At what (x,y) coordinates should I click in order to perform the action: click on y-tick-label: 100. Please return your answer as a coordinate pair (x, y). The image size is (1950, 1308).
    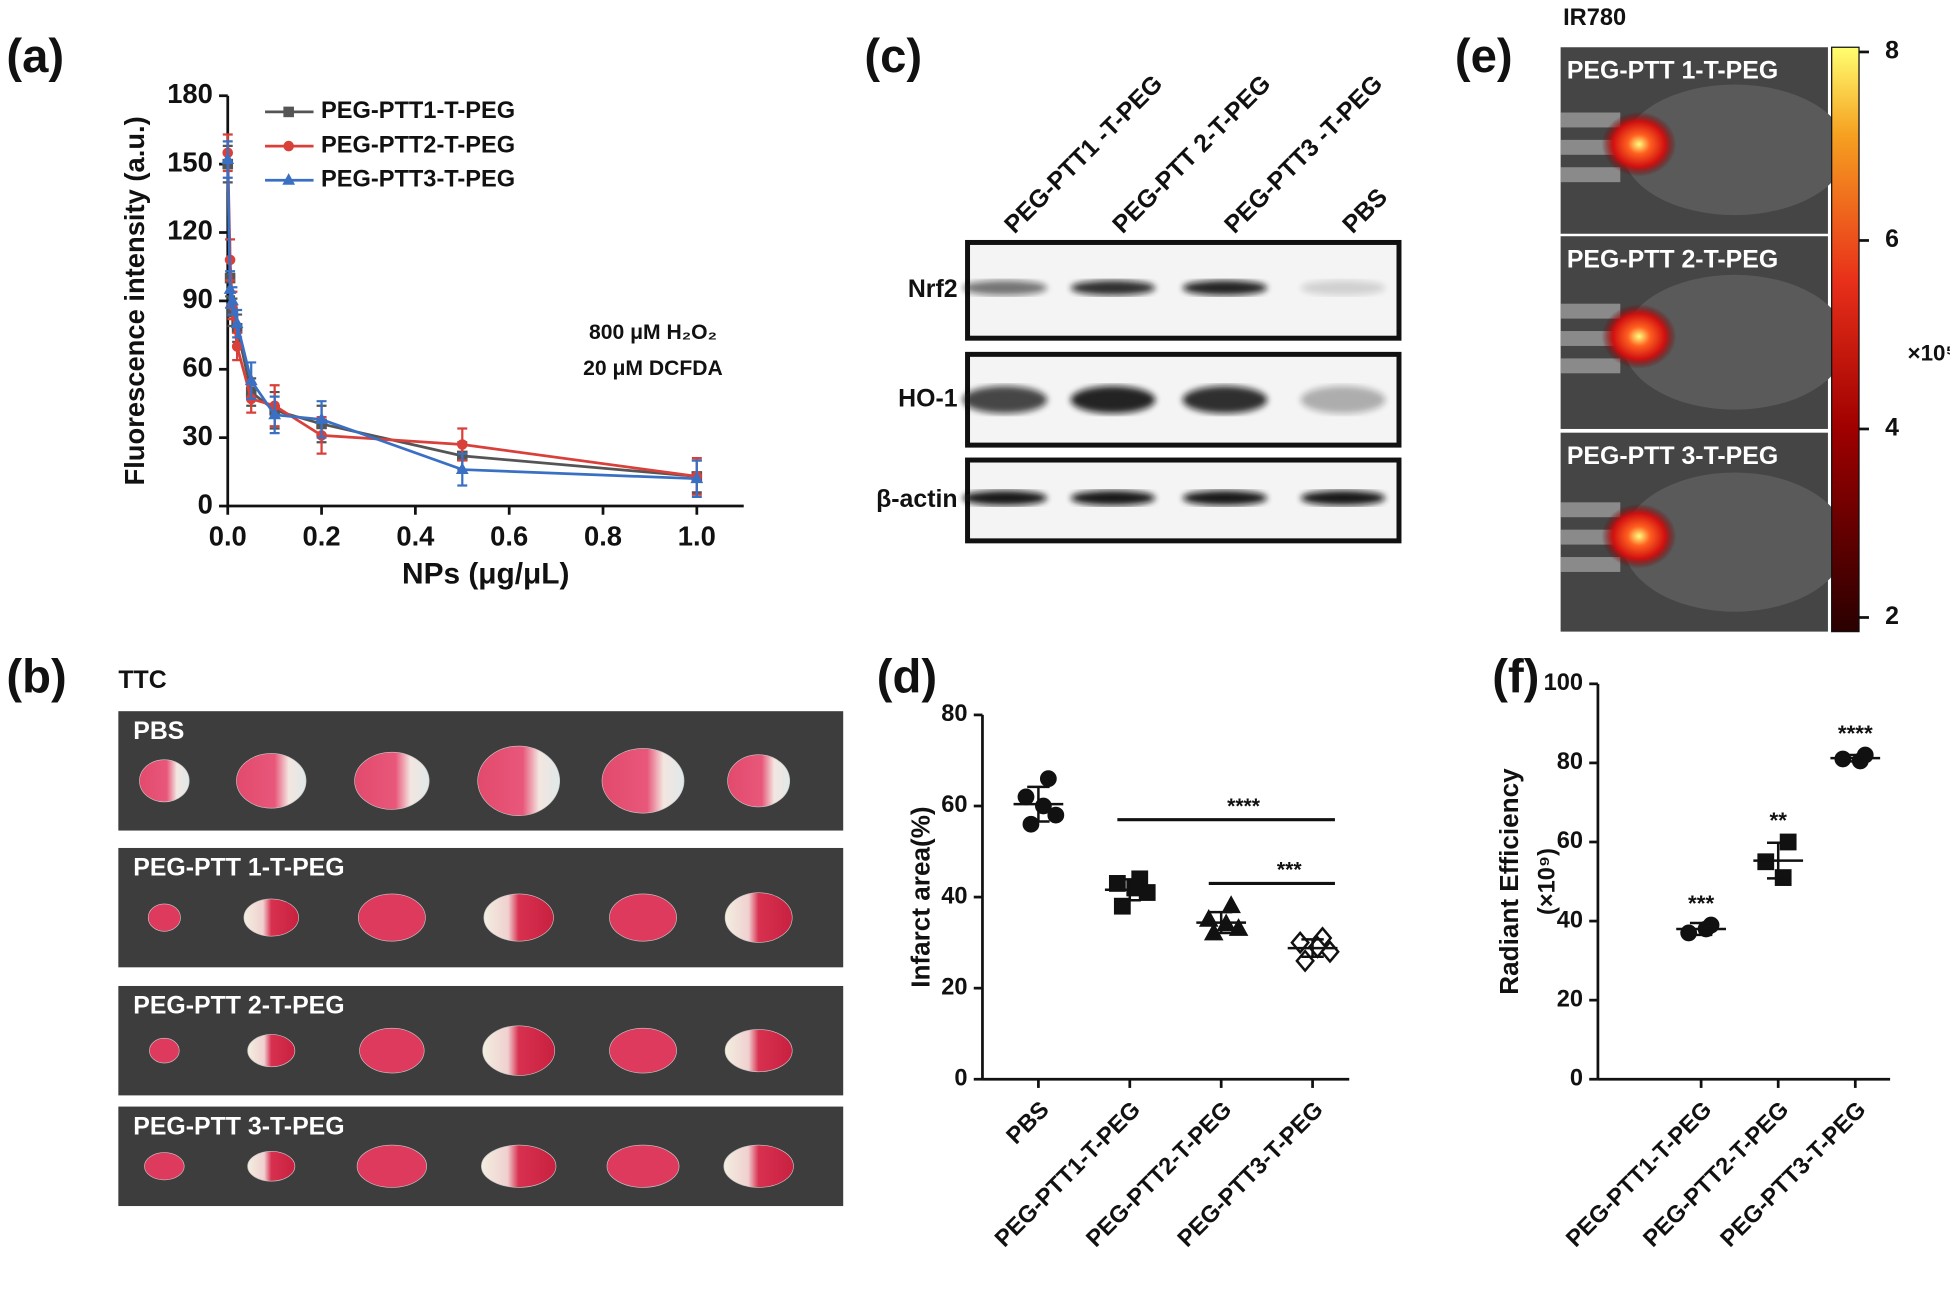
    Looking at the image, I should click on (1563, 683).